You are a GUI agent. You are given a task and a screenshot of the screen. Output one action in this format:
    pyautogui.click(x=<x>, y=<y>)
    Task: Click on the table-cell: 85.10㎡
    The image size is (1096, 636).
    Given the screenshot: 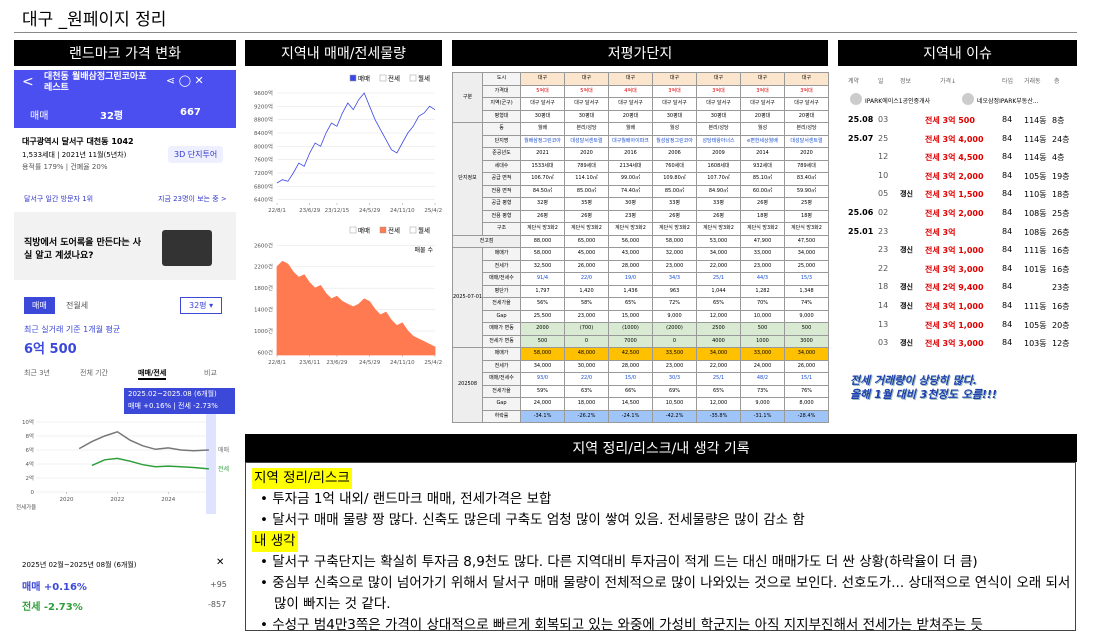 What is the action you would take?
    pyautogui.click(x=762, y=179)
    